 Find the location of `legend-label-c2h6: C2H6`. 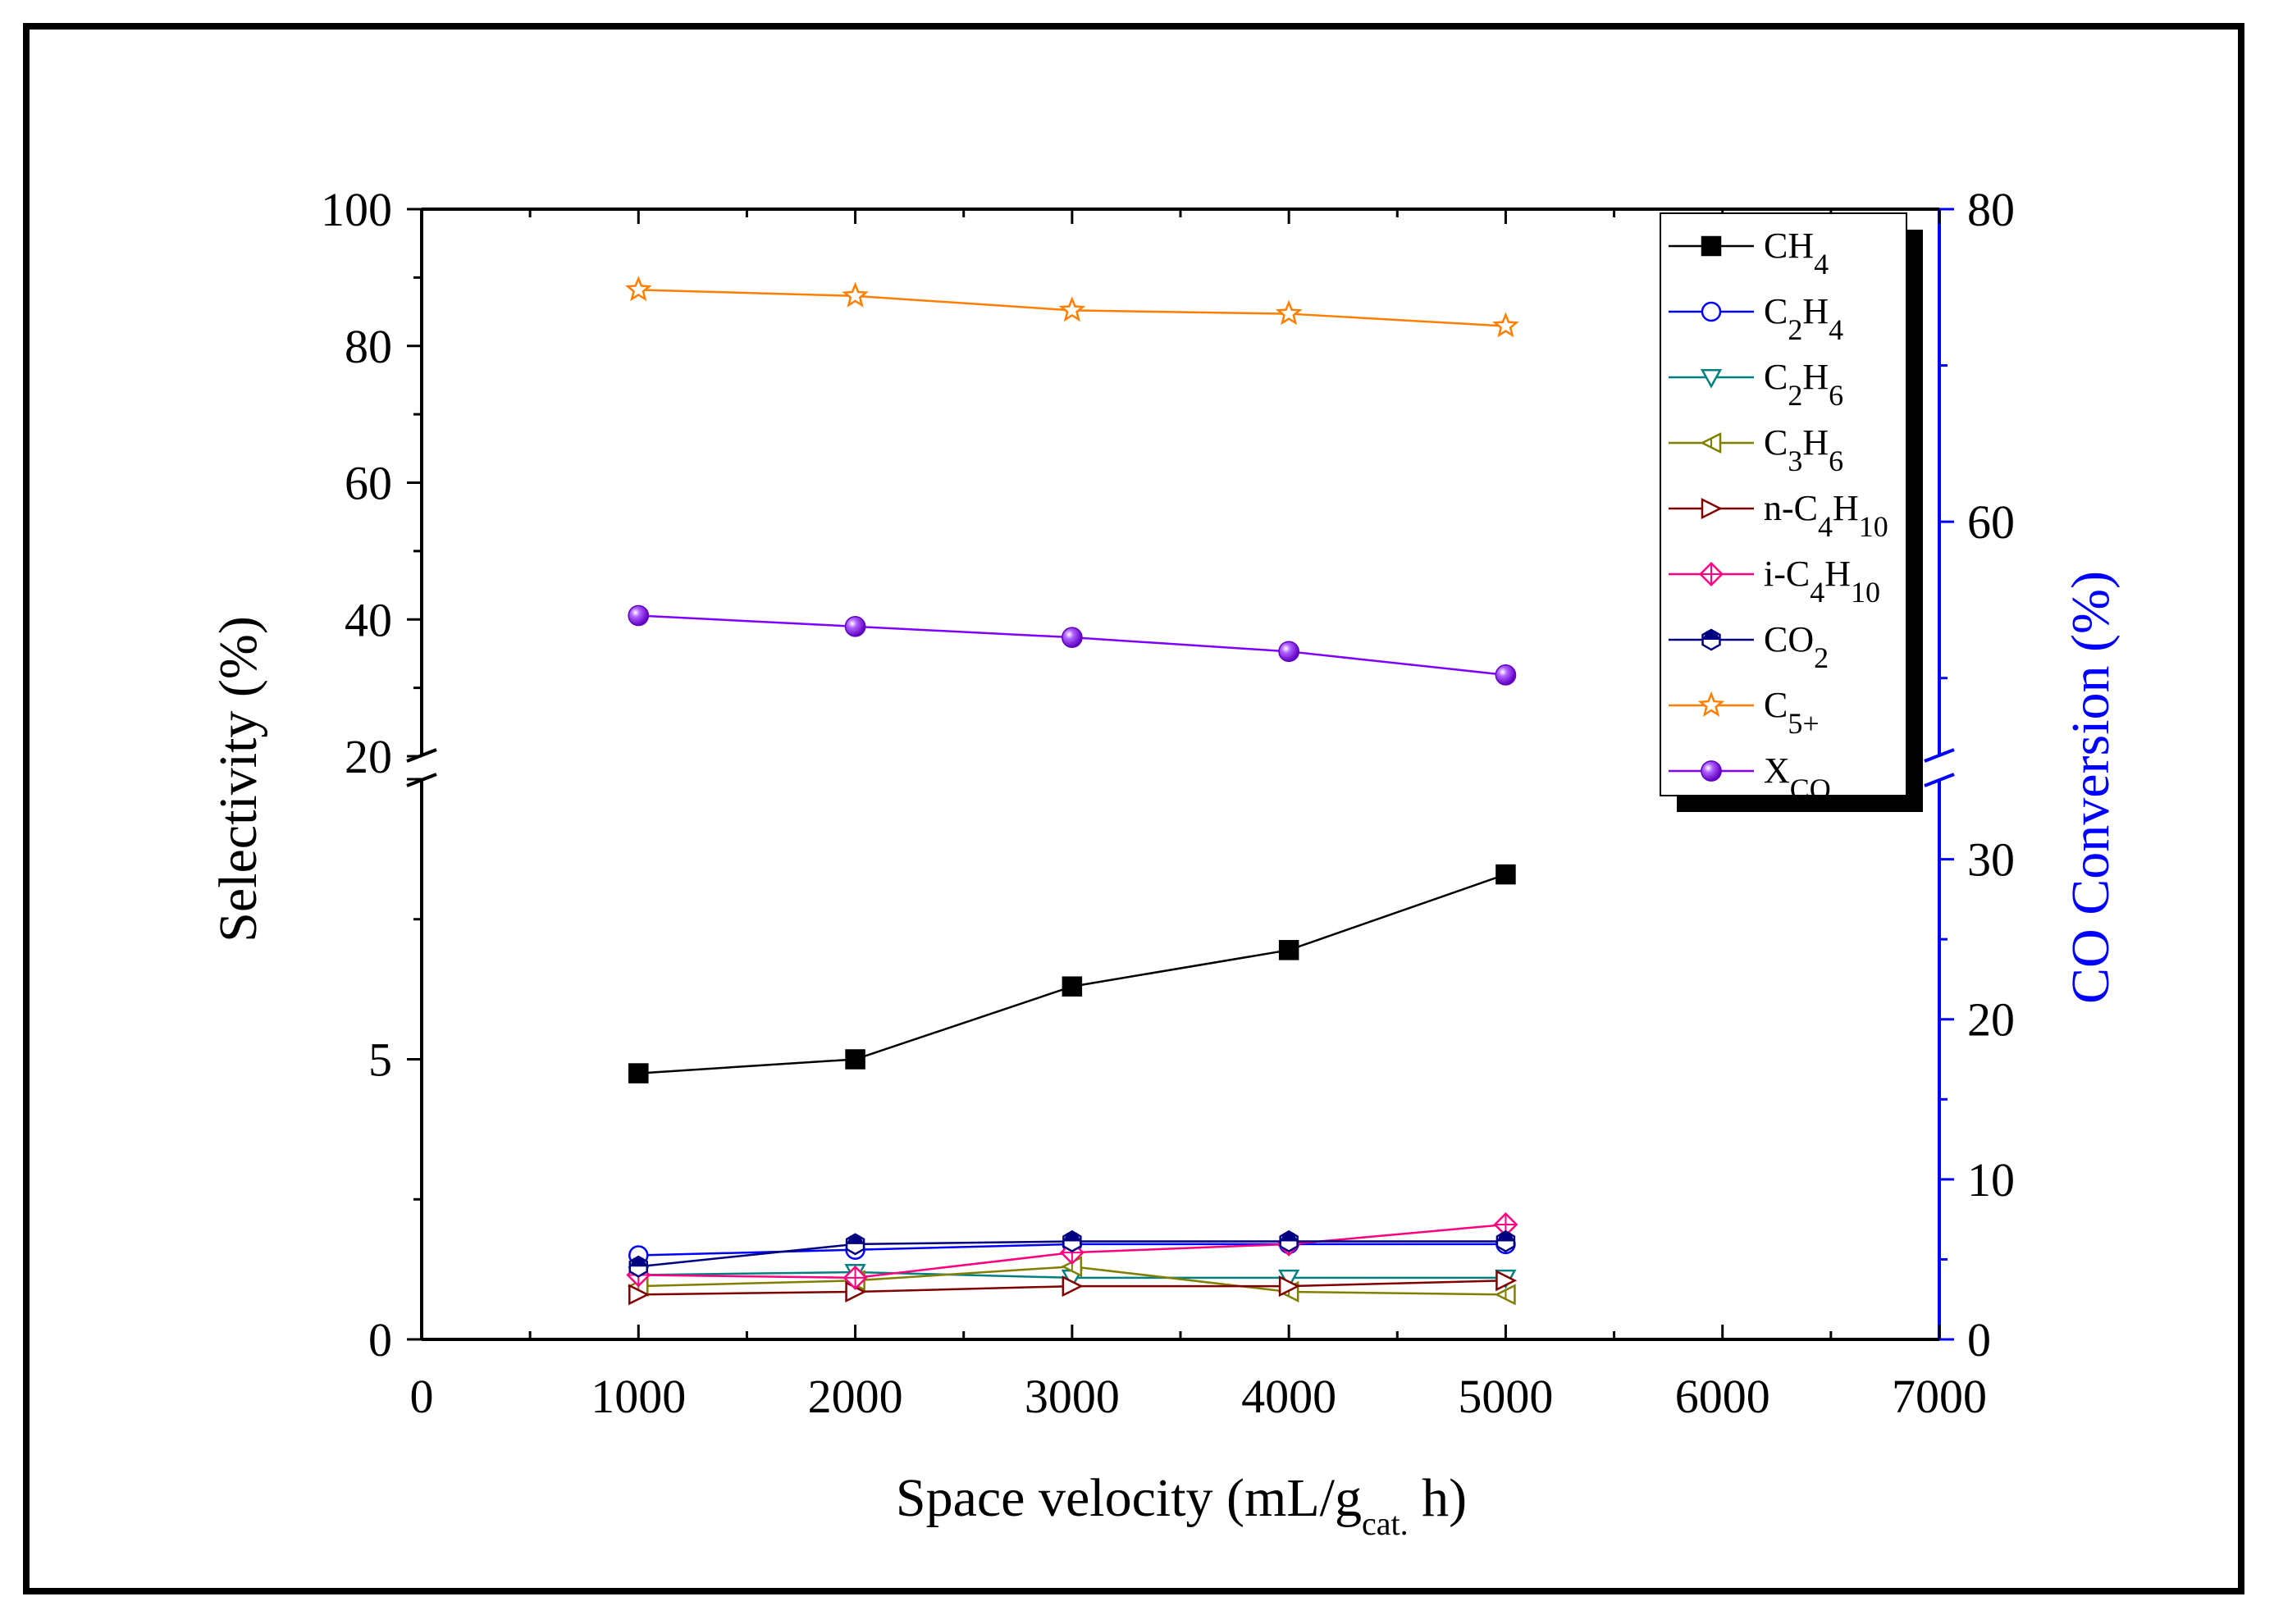

legend-label-c2h6: C2H6 is located at coordinates (1804, 384).